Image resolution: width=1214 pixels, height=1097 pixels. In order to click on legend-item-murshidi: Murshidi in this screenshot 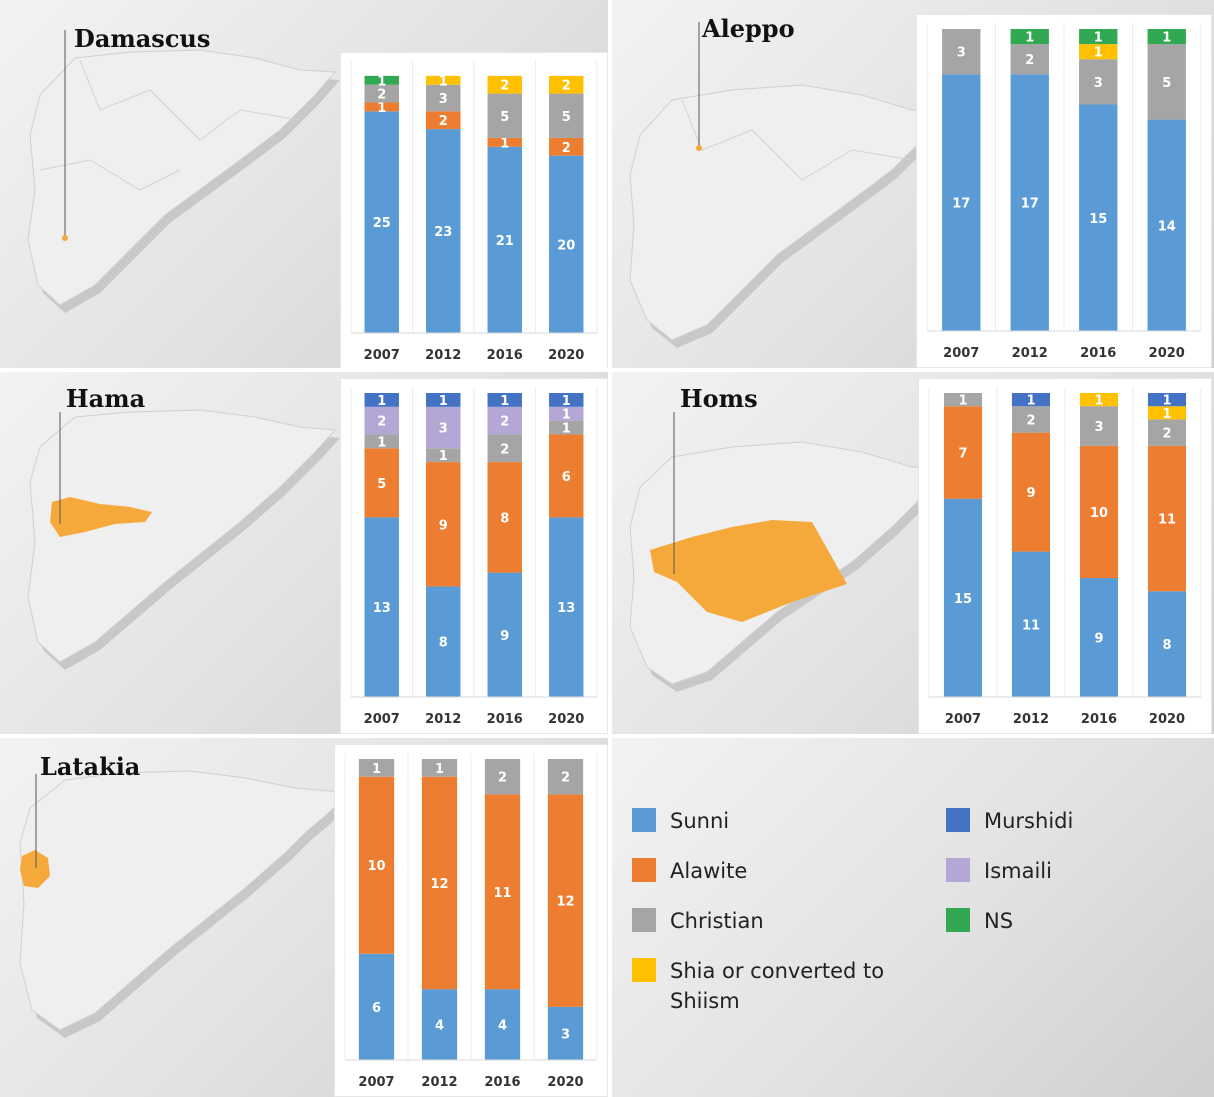, I will do `click(1080, 821)`.